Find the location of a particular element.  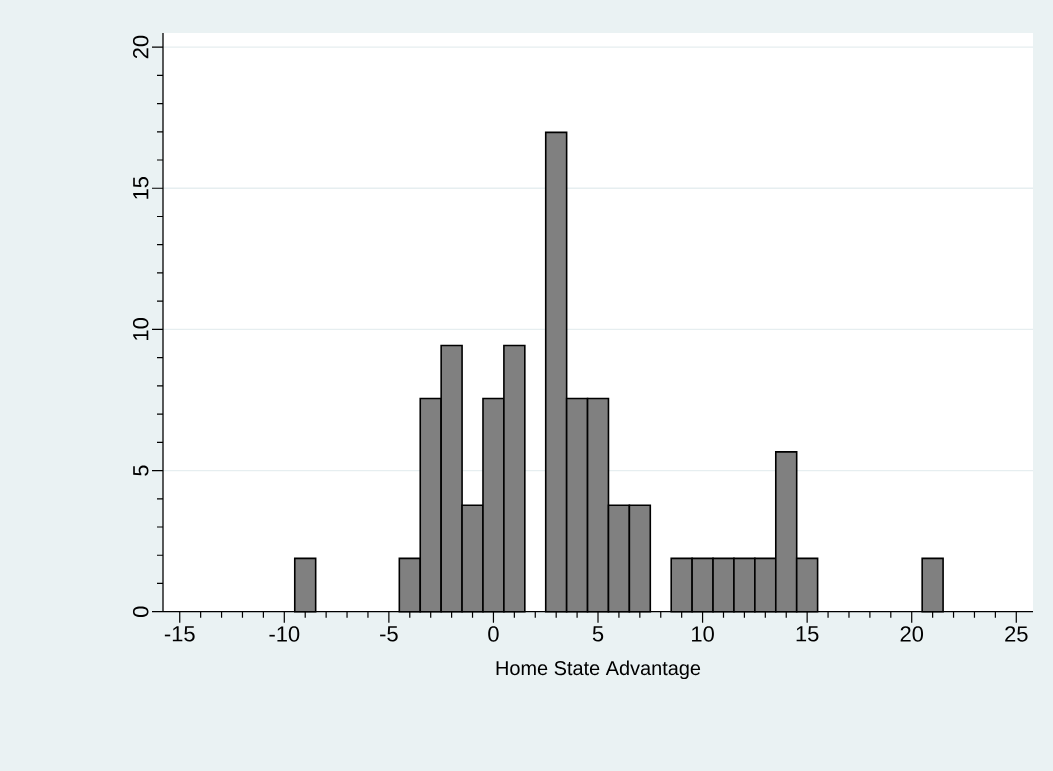

x-tick-label: -10 is located at coordinates (284, 634).